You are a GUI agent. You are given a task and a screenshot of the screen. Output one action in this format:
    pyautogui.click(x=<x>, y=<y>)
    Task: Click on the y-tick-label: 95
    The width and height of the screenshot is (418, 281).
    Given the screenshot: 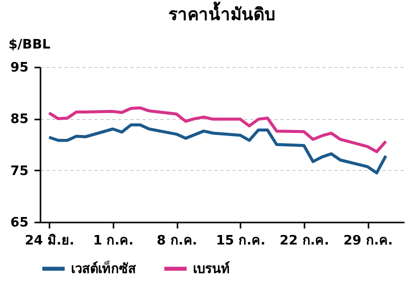 What is the action you would take?
    pyautogui.click(x=19, y=68)
    